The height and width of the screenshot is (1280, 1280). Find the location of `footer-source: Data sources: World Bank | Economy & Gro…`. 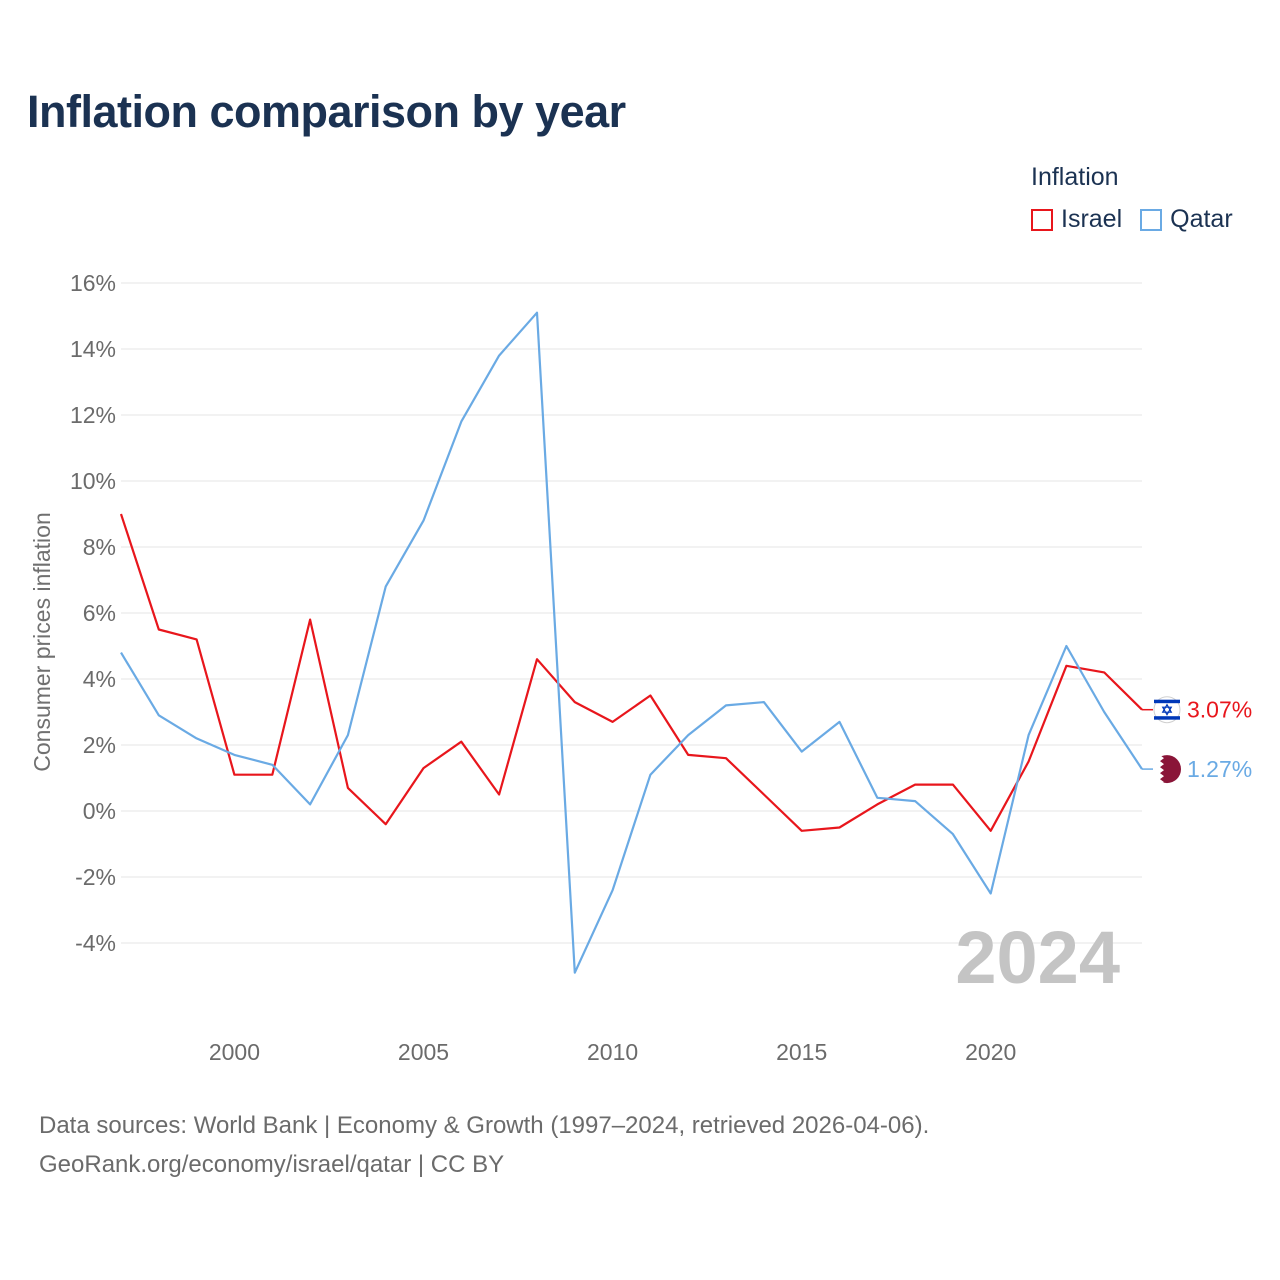

footer-source: Data sources: World Bank | Economy & Gro… is located at coordinates (484, 1125).